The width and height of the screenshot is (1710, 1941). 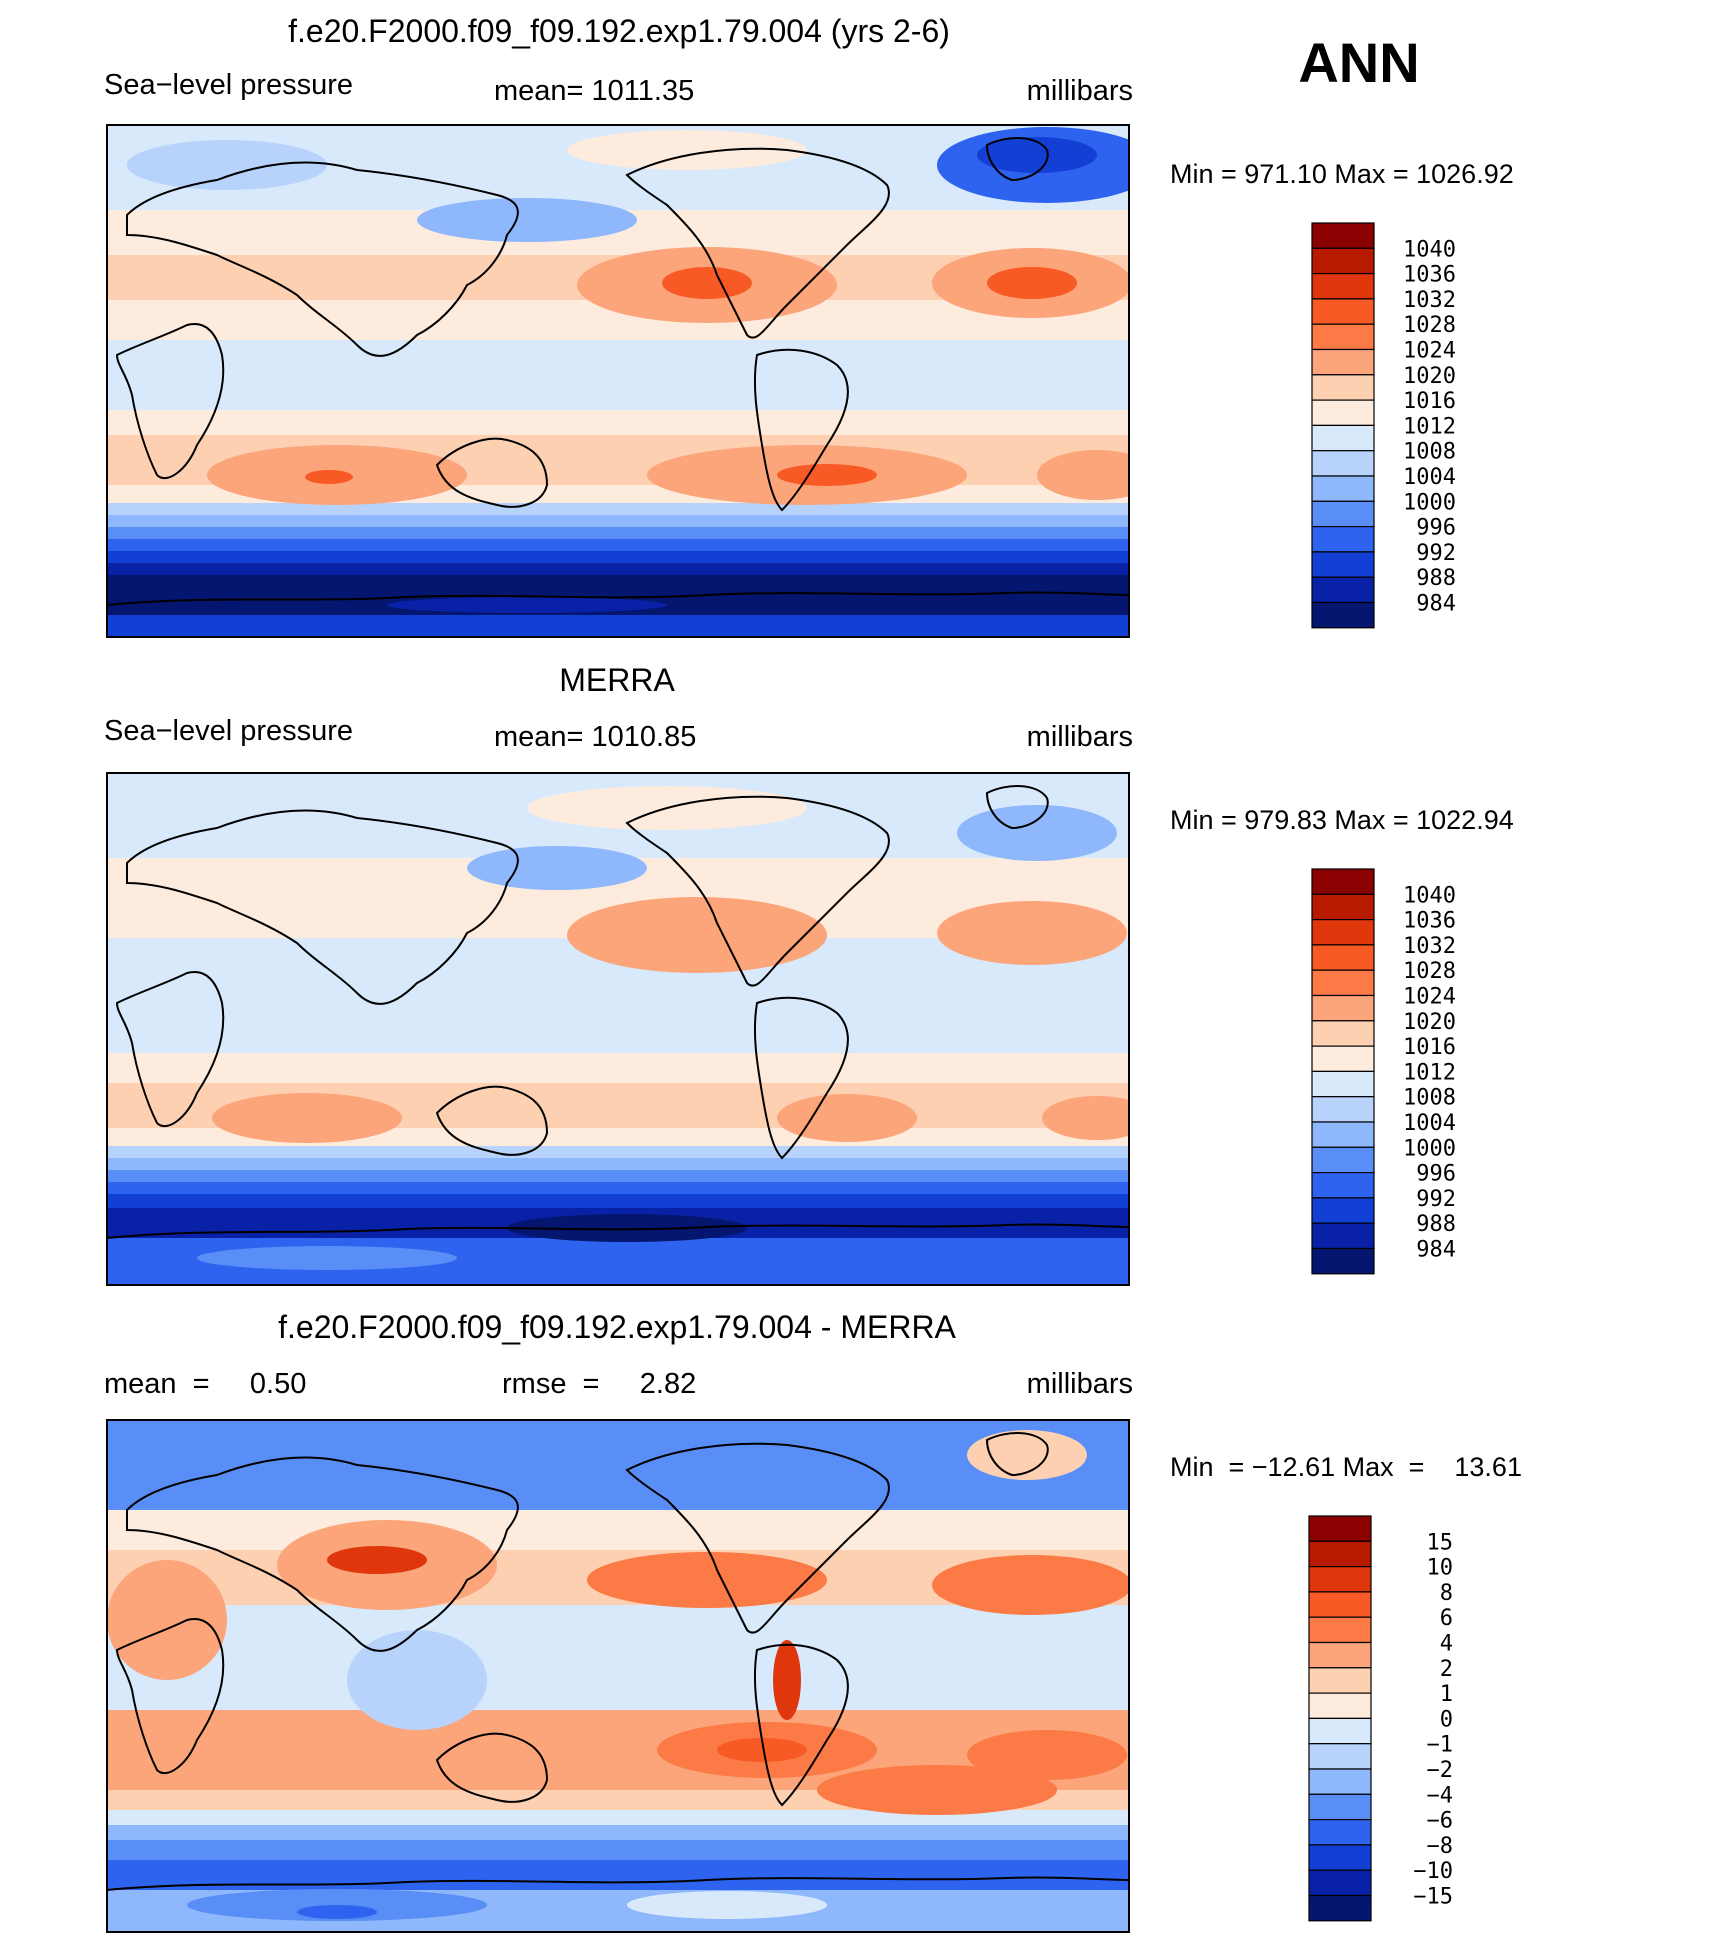 What do you see at coordinates (1440, 1770) in the screenshot?
I see `colorbar-tick-label: −2` at bounding box center [1440, 1770].